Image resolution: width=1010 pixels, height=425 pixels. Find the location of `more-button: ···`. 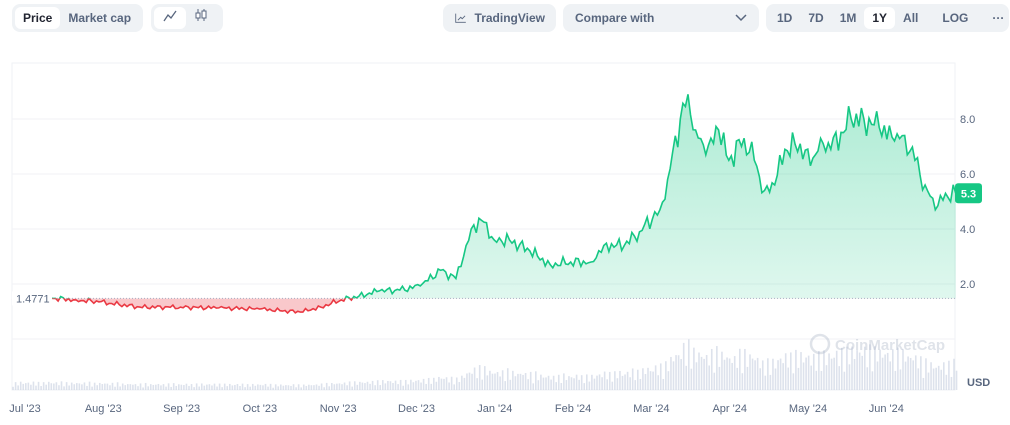

more-button: ··· is located at coordinates (998, 18).